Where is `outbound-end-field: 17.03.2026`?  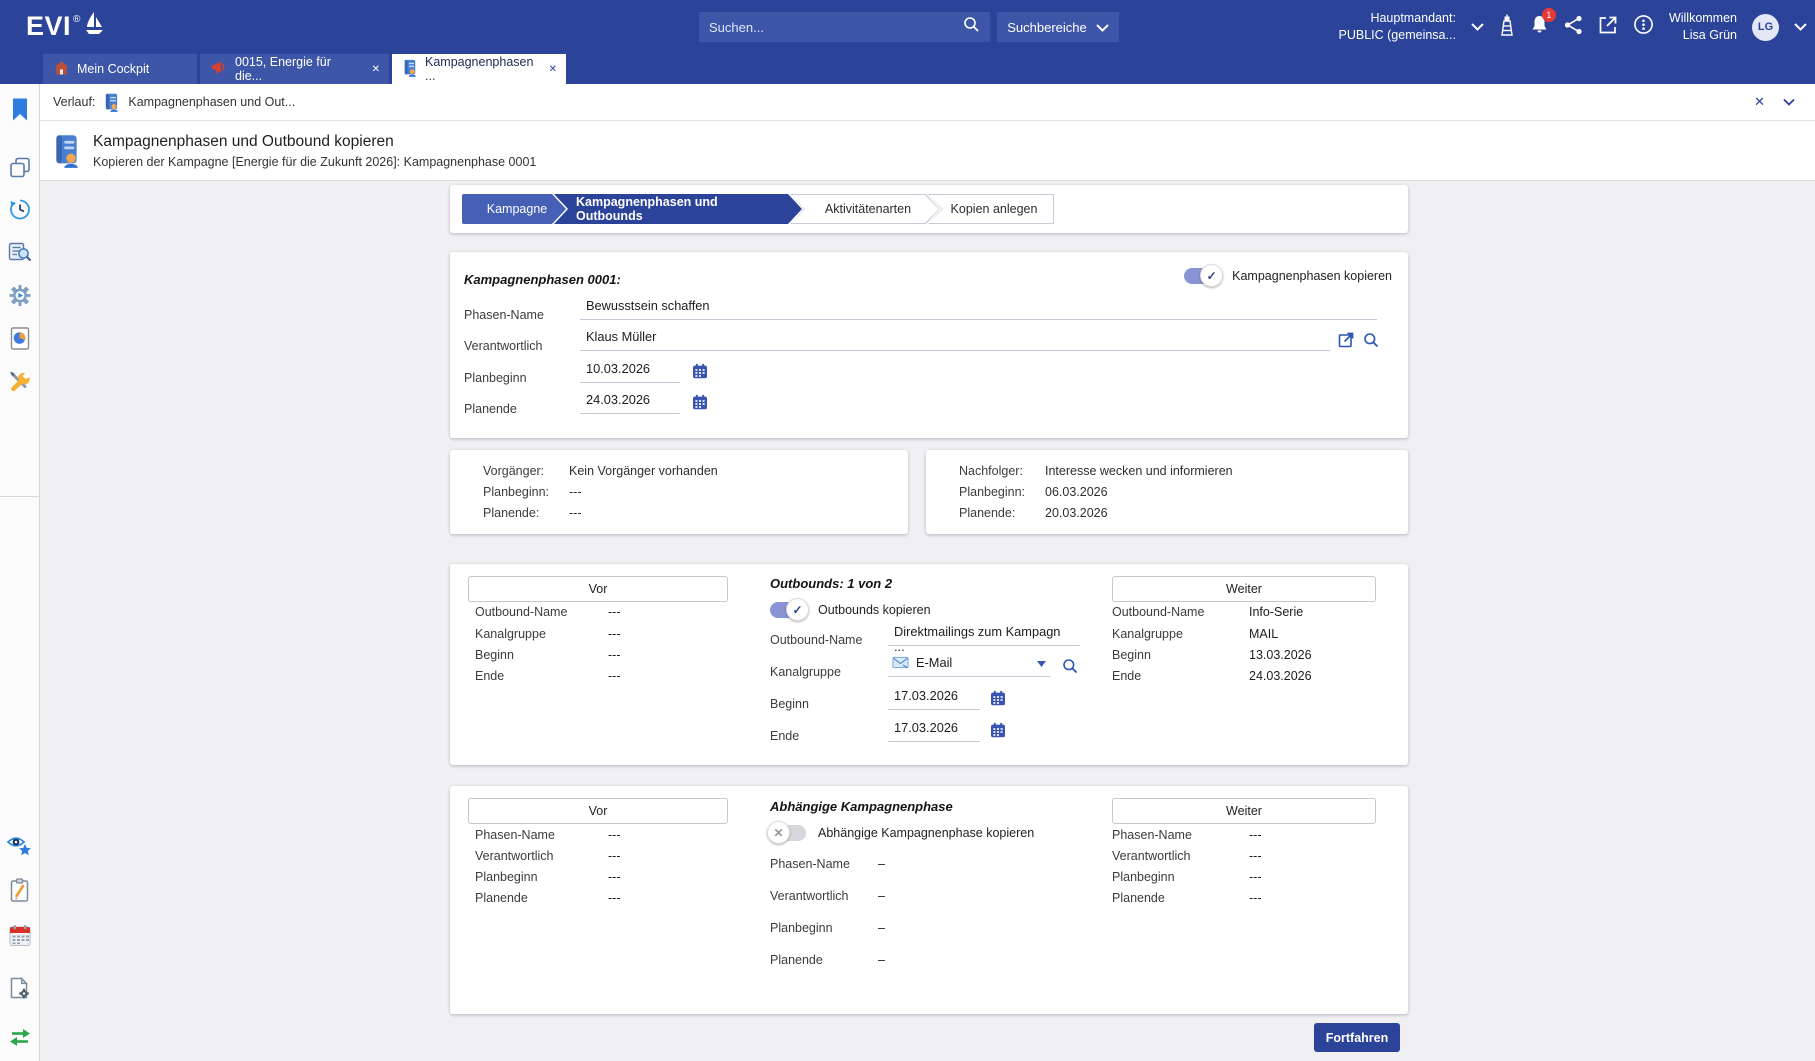
outbound-end-field: 17.03.2026 is located at coordinates (934, 731).